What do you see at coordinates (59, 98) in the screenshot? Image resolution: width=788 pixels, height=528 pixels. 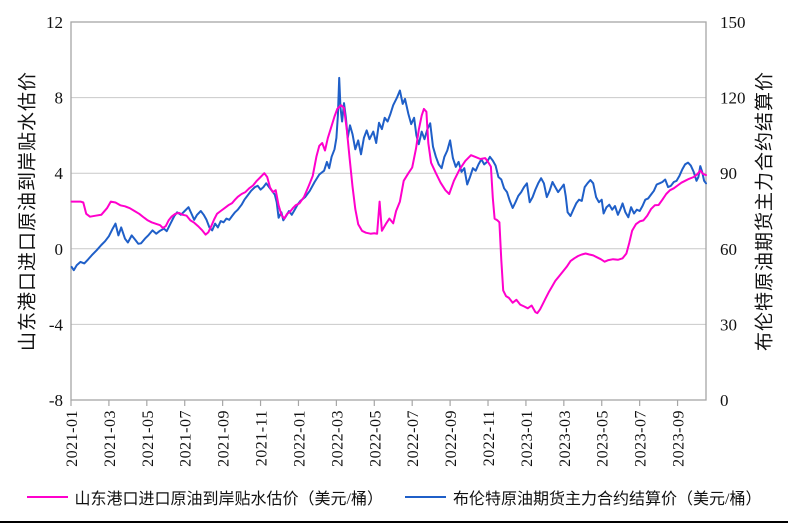 I see `y-left-tick-label: 8` at bounding box center [59, 98].